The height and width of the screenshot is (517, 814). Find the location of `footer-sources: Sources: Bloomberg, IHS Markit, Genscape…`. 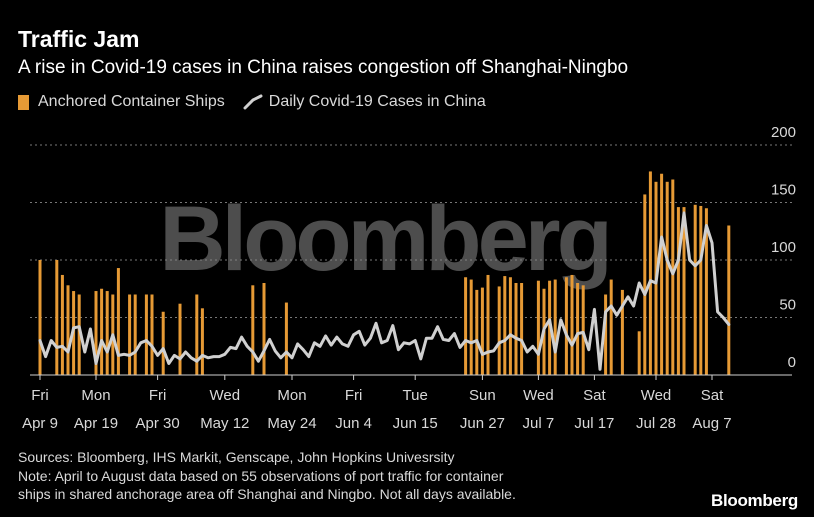

footer-sources: Sources: Bloomberg, IHS Markit, Genscape… is located at coordinates (236, 457).